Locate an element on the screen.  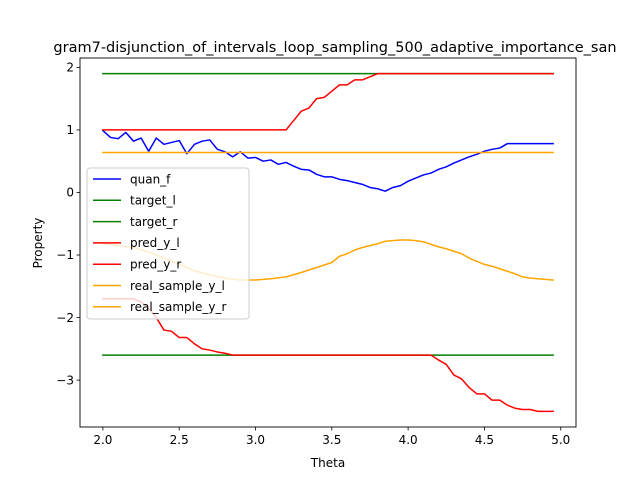
legend-label: quan_f is located at coordinates (150, 179).